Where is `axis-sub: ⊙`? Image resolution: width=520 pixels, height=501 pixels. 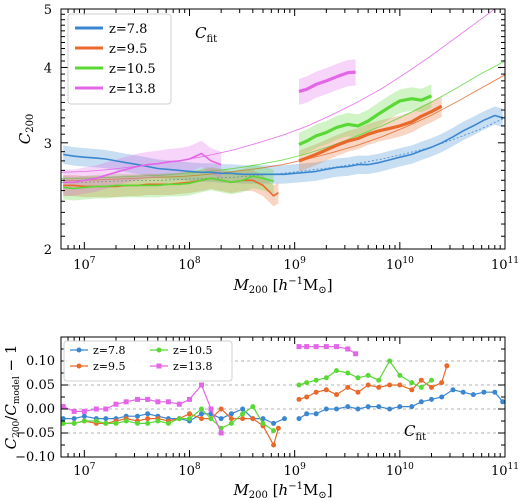 axis-sub: ⊙ is located at coordinates (322, 290).